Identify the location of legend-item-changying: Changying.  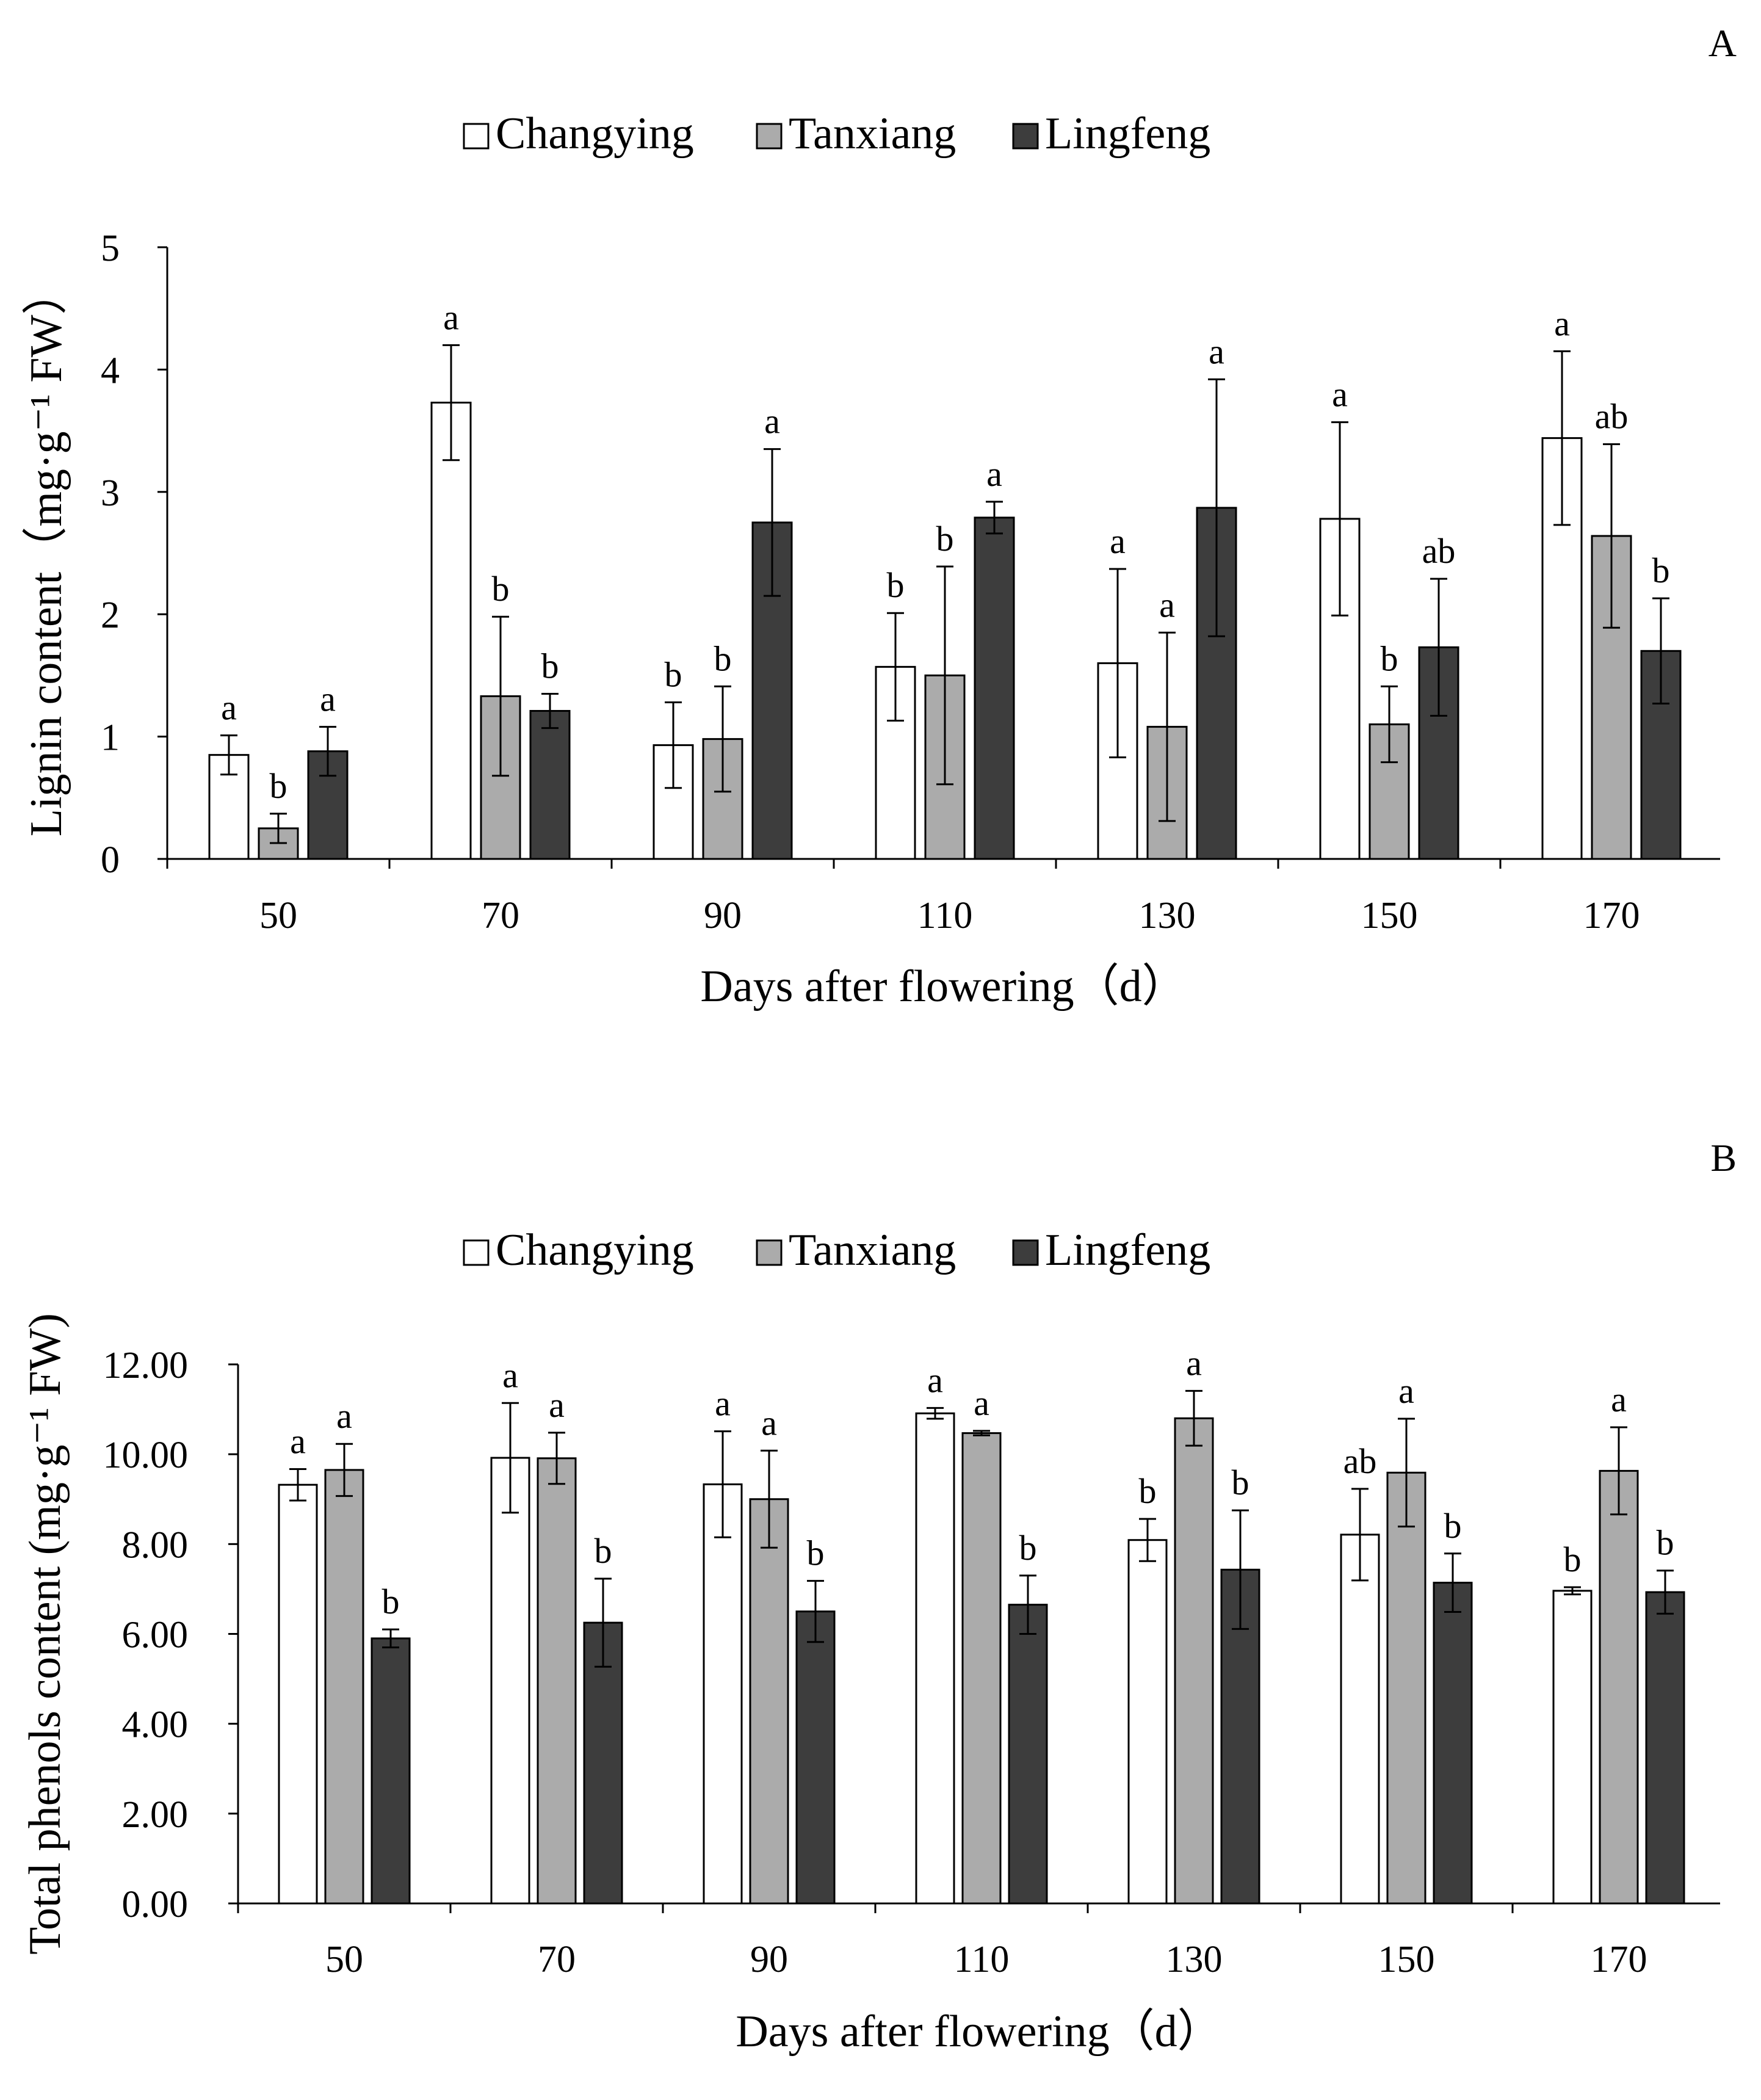
(578, 134).